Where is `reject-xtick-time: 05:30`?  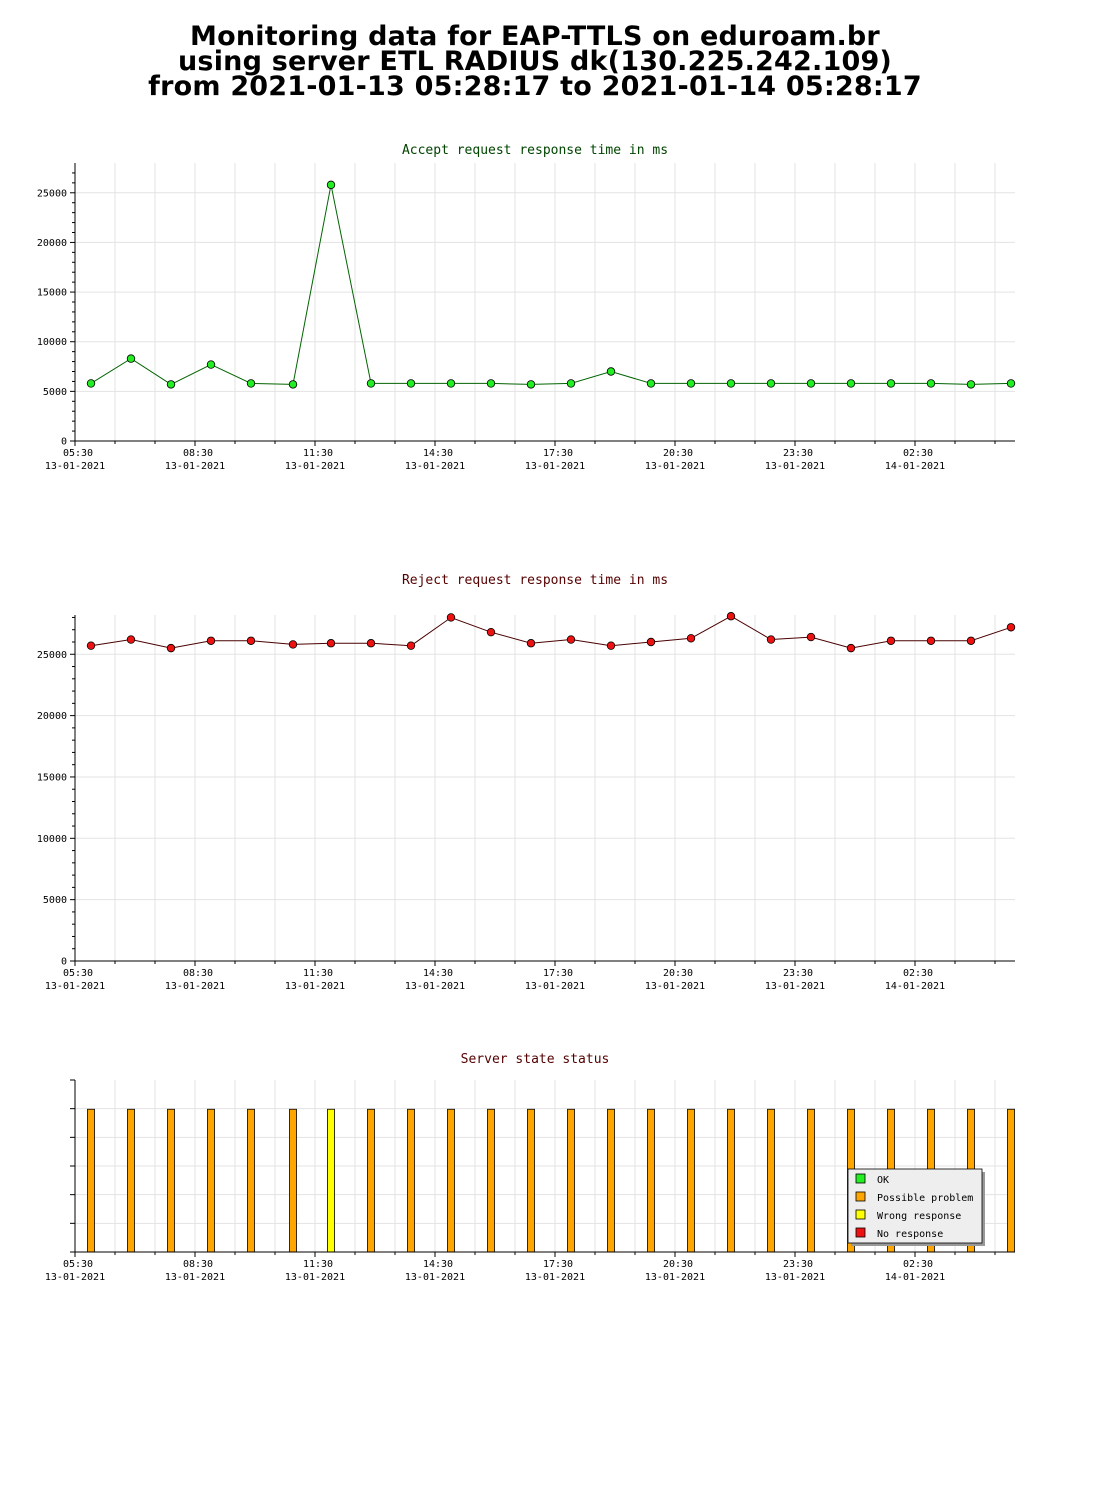 reject-xtick-time: 05:30 is located at coordinates (78, 973).